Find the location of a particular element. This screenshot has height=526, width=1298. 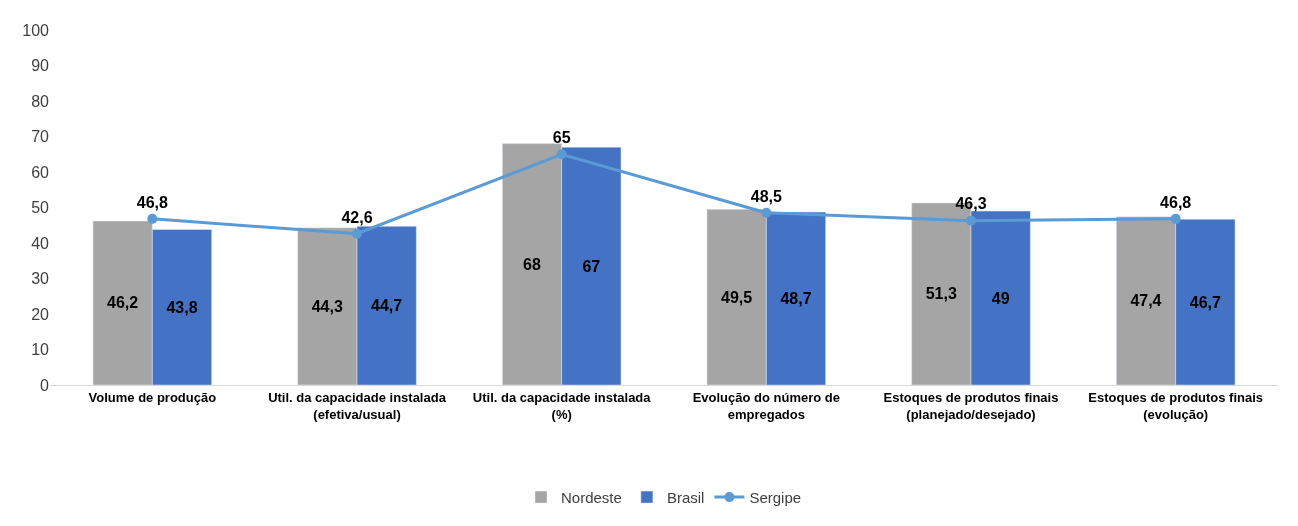

data-label: 42,6 is located at coordinates (357, 217).